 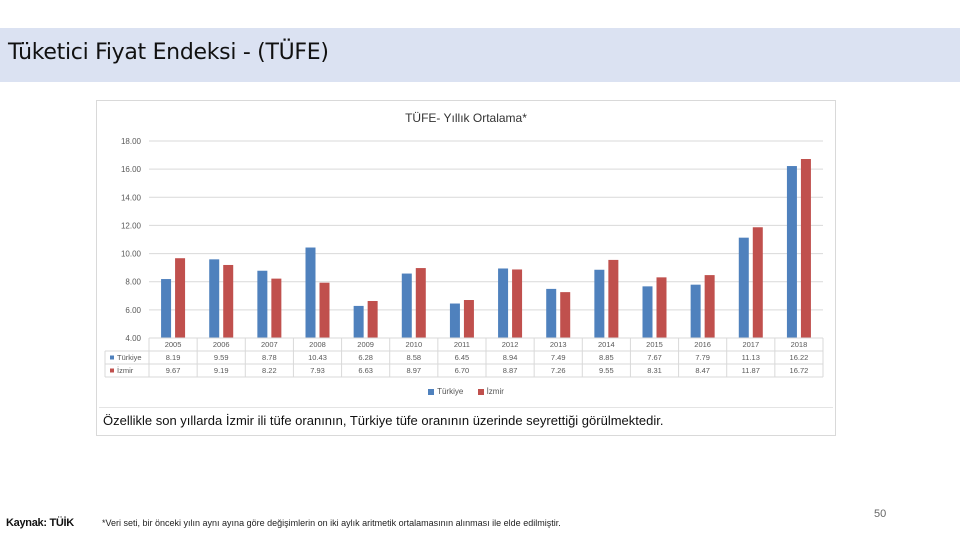 I want to click on y-tick-label: 10.00, so click(x=131, y=254).